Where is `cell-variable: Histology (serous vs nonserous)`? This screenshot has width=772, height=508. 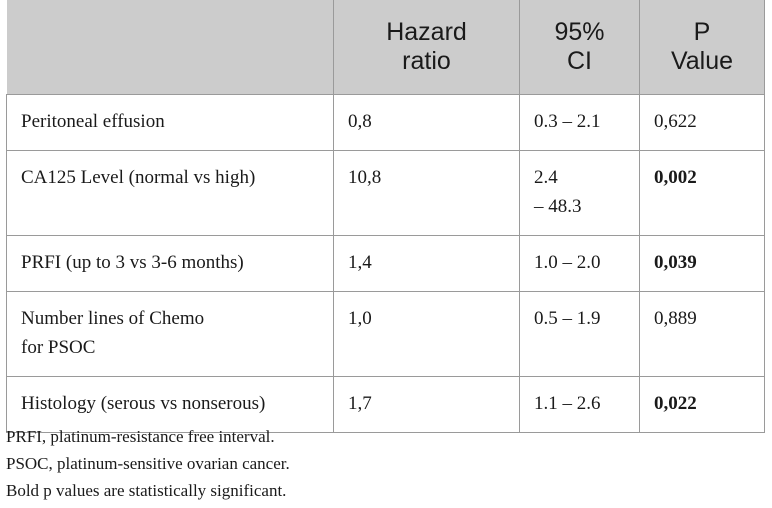
cell-variable: Histology (serous vs nonserous) is located at coordinates (170, 404).